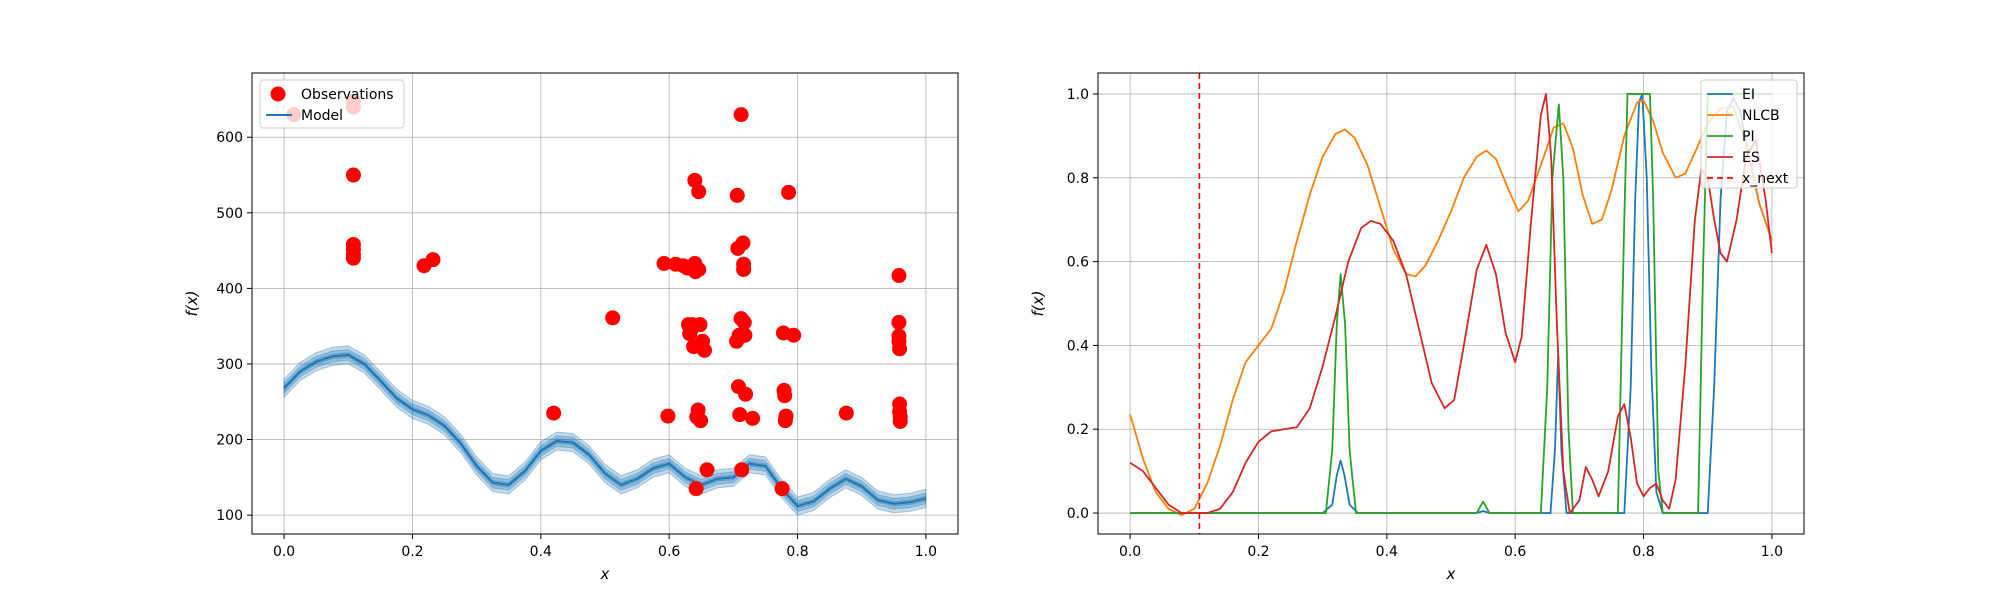  Describe the element at coordinates (1078, 179) in the screenshot. I see `y-tick-label: 0.8` at that location.